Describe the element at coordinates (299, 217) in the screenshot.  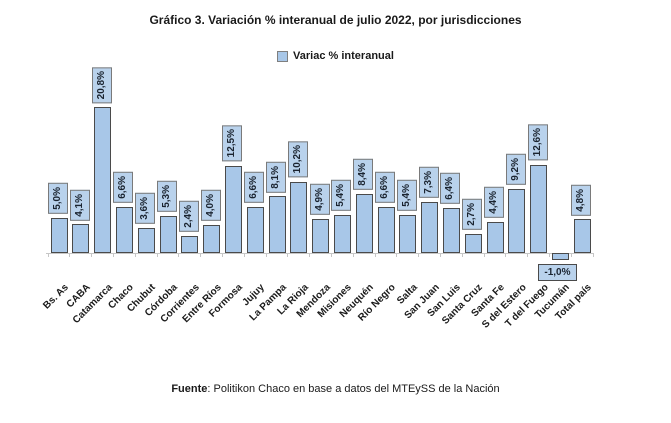
I see `bar-La Rioja` at that location.